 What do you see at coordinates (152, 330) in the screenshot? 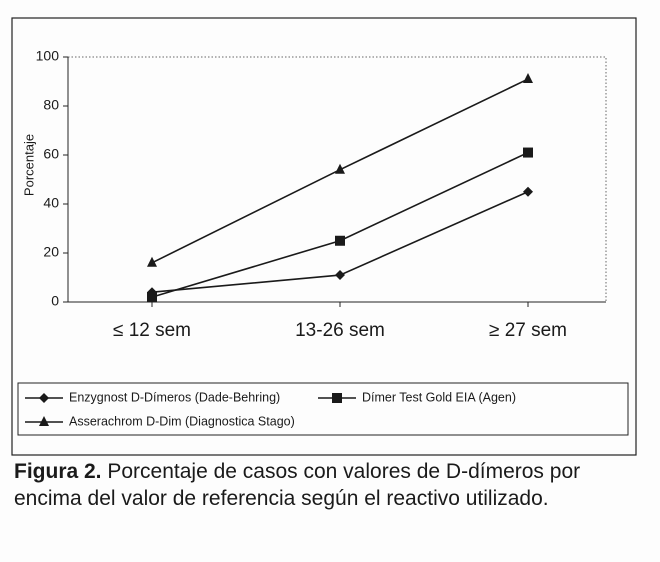
I see `x-tick-label: ≤ 12 sem` at bounding box center [152, 330].